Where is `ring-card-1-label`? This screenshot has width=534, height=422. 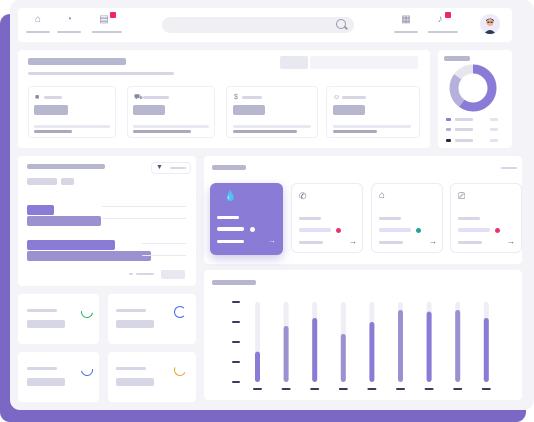 ring-card-1-label is located at coordinates (42, 310).